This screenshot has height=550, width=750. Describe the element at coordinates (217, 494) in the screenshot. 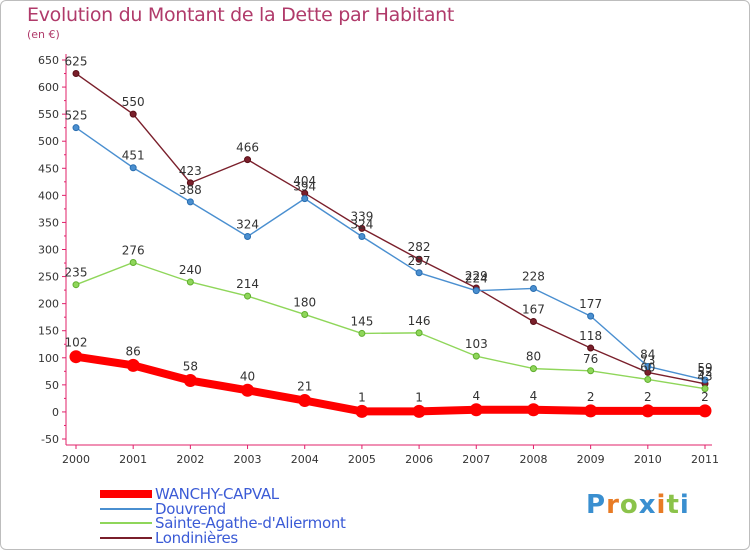

I see `legend-label-wanchy-capval: WANCHY-CAPVAL` at that location.